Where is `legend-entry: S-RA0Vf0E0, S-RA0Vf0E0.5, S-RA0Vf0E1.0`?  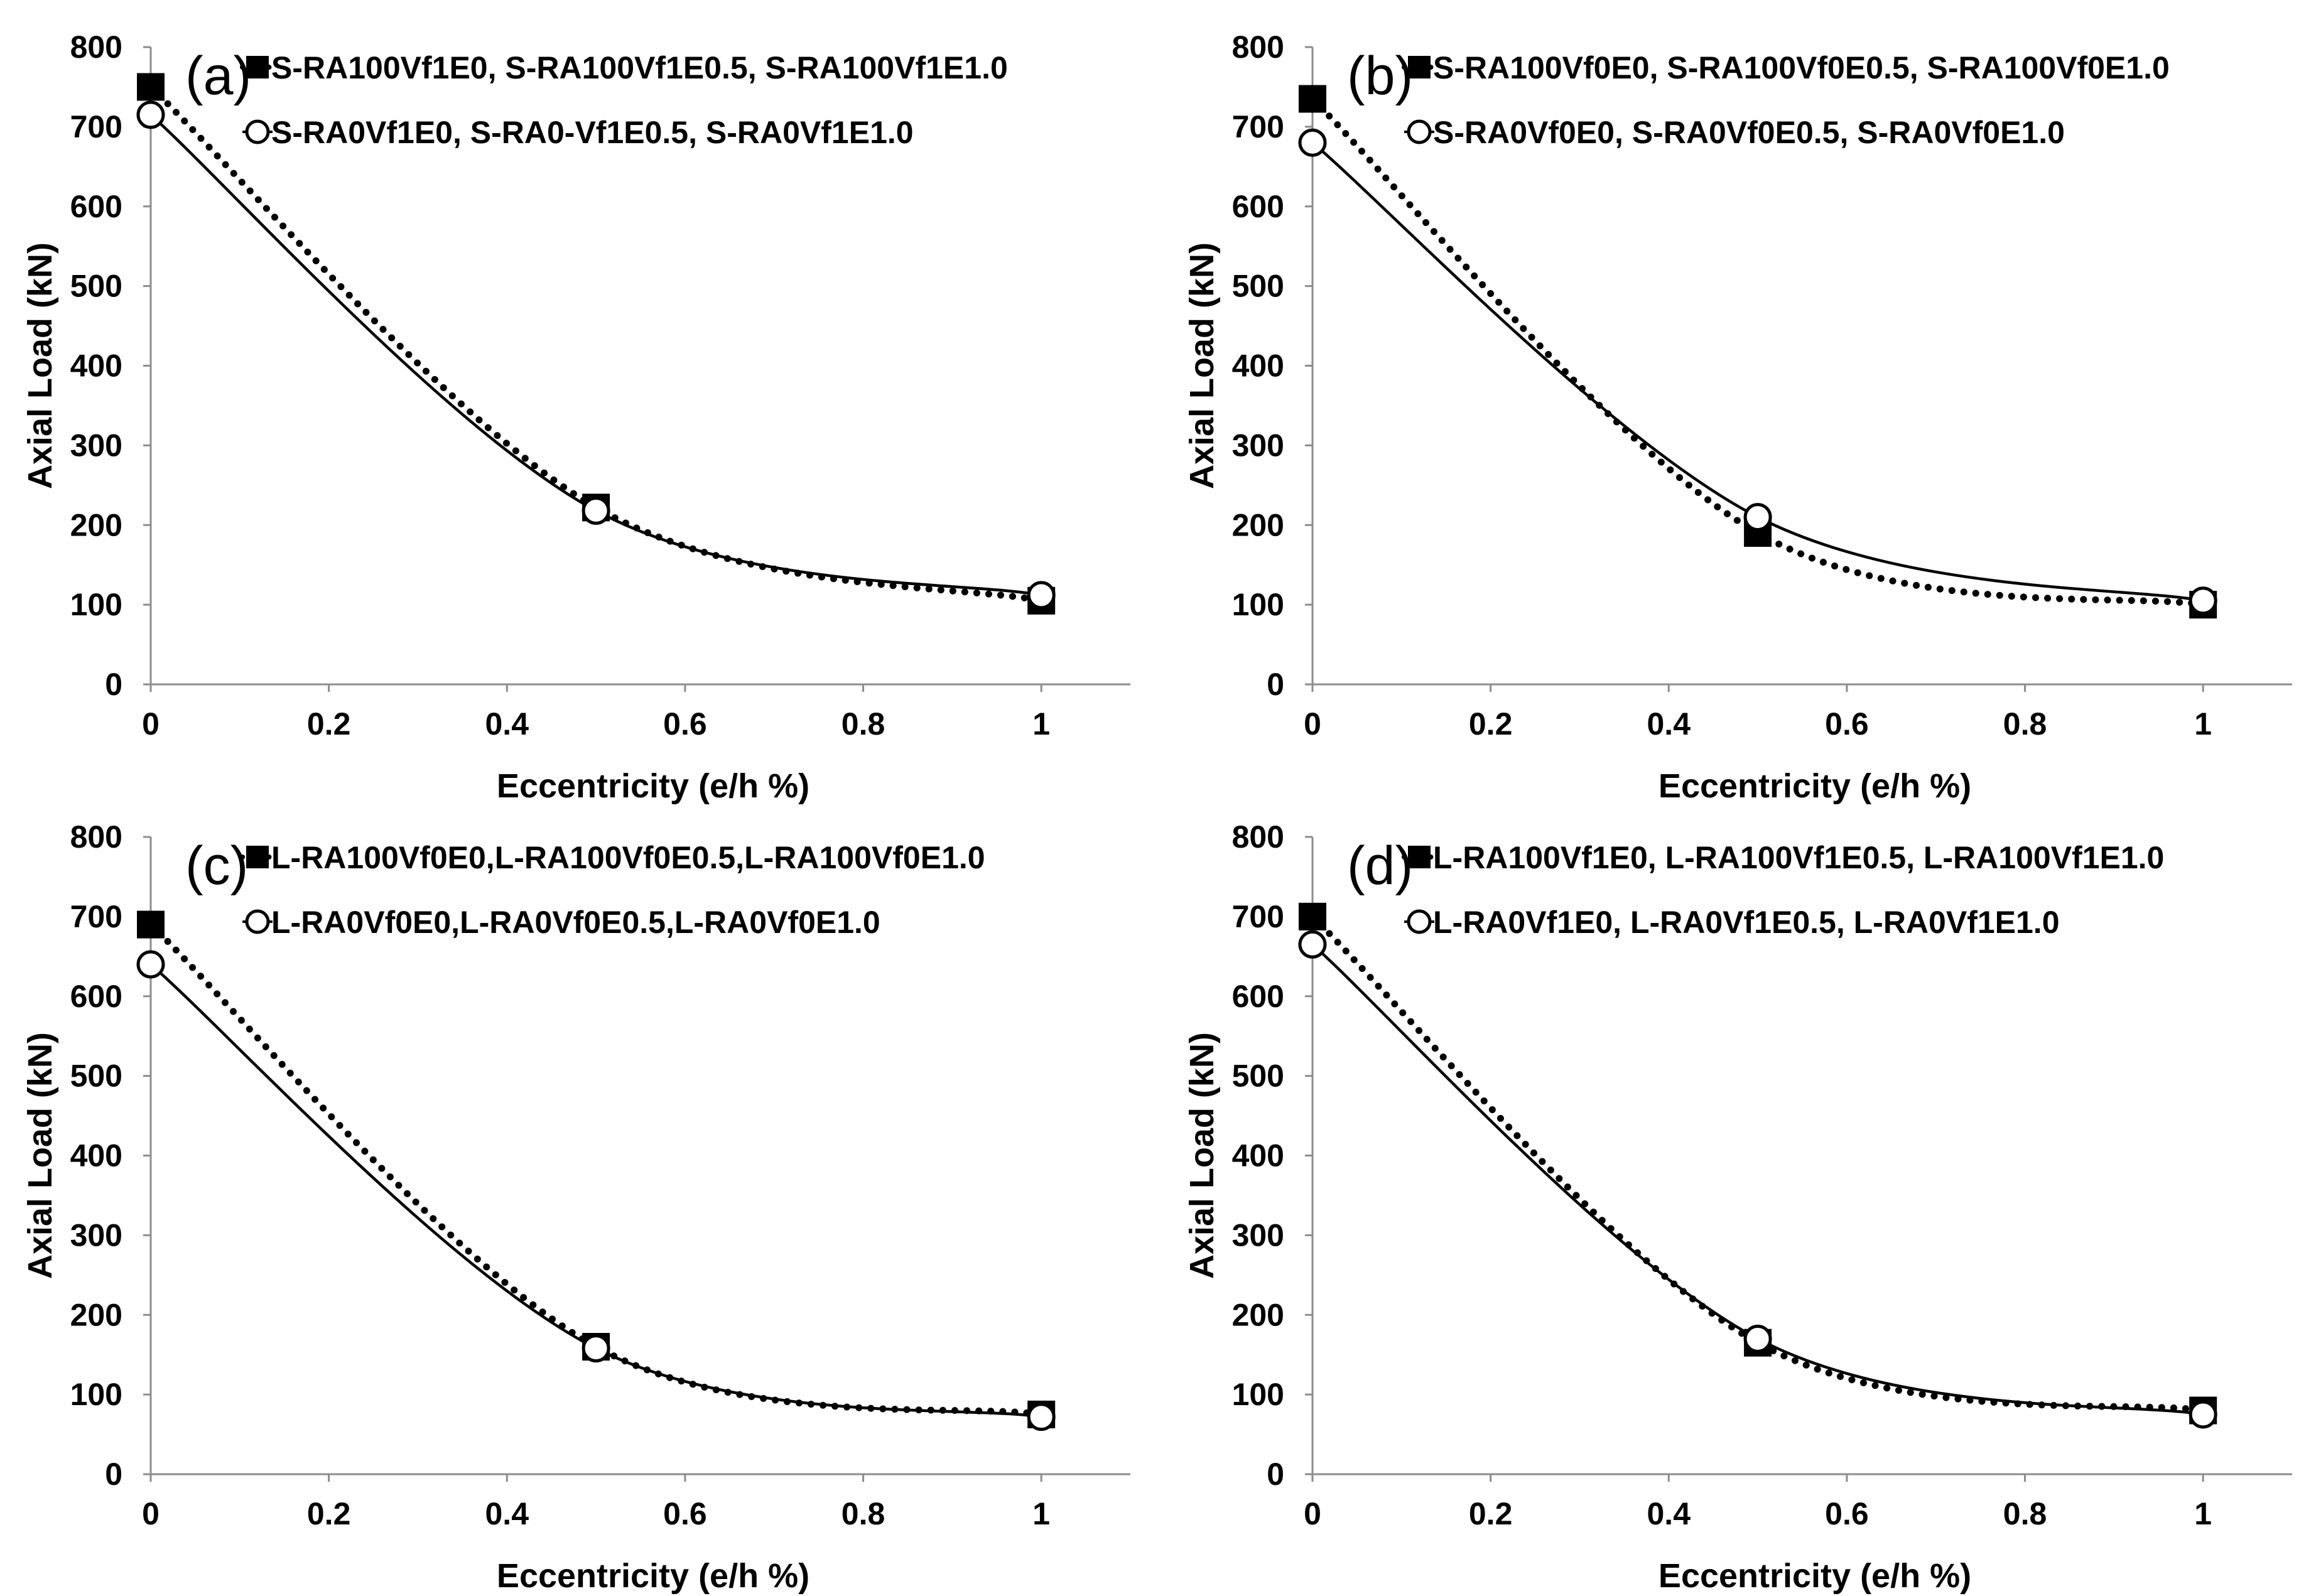
legend-entry: S-RA0Vf0E0, S-RA0Vf0E0.5, S-RA0Vf0E1.0 is located at coordinates (1749, 132).